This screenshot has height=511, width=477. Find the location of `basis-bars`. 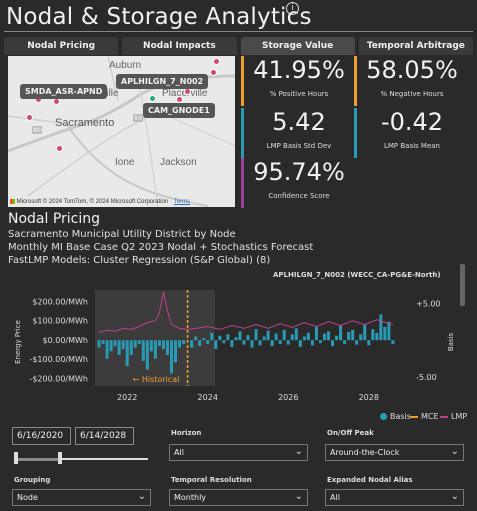

basis-bars is located at coordinates (246, 344).